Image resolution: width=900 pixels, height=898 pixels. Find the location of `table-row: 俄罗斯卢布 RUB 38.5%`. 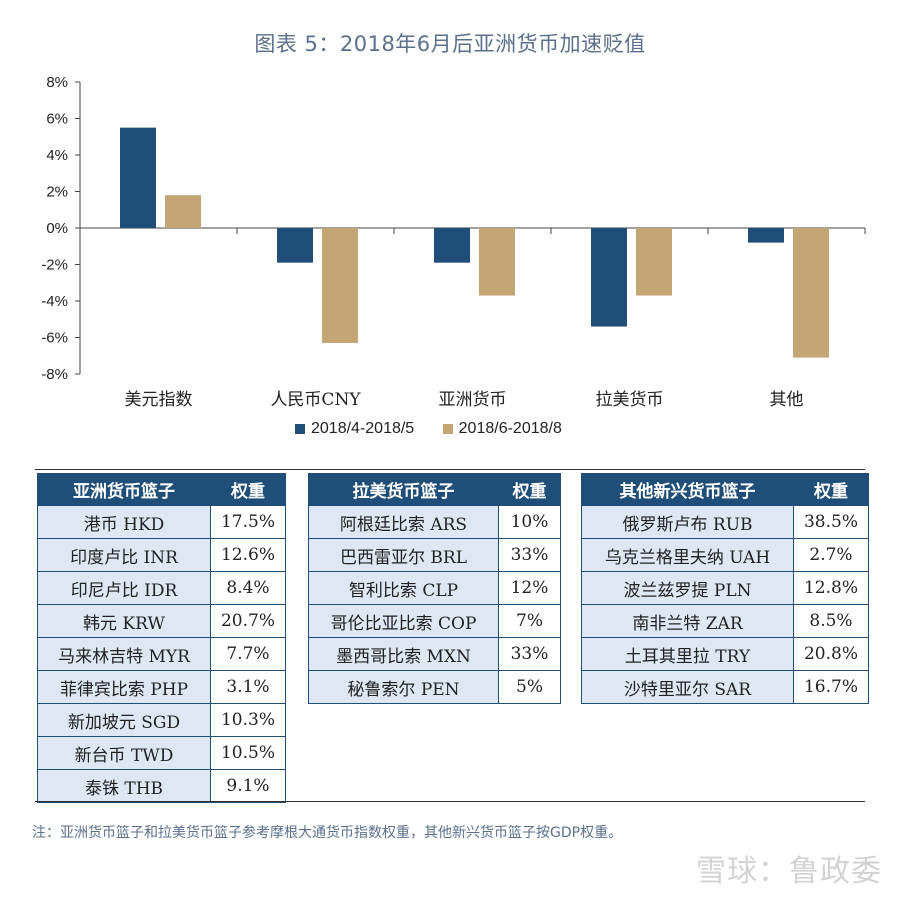

table-row: 俄罗斯卢布 RUB 38.5% is located at coordinates (725, 522).